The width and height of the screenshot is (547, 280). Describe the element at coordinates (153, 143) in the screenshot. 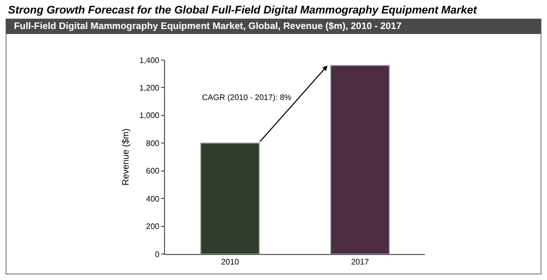

I see `y-tick-label: 800` at that location.